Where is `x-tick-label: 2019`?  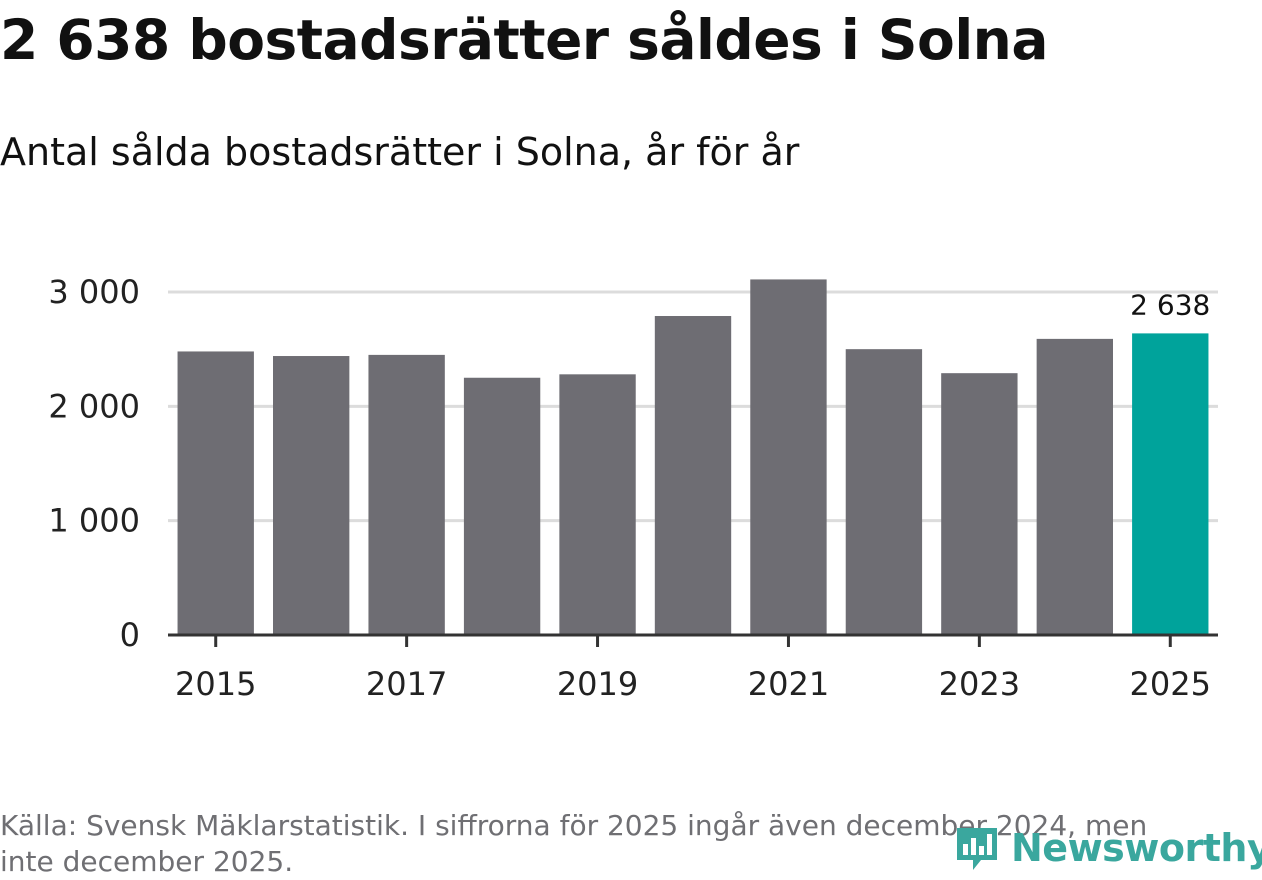
x-tick-label: 2019 is located at coordinates (597, 684).